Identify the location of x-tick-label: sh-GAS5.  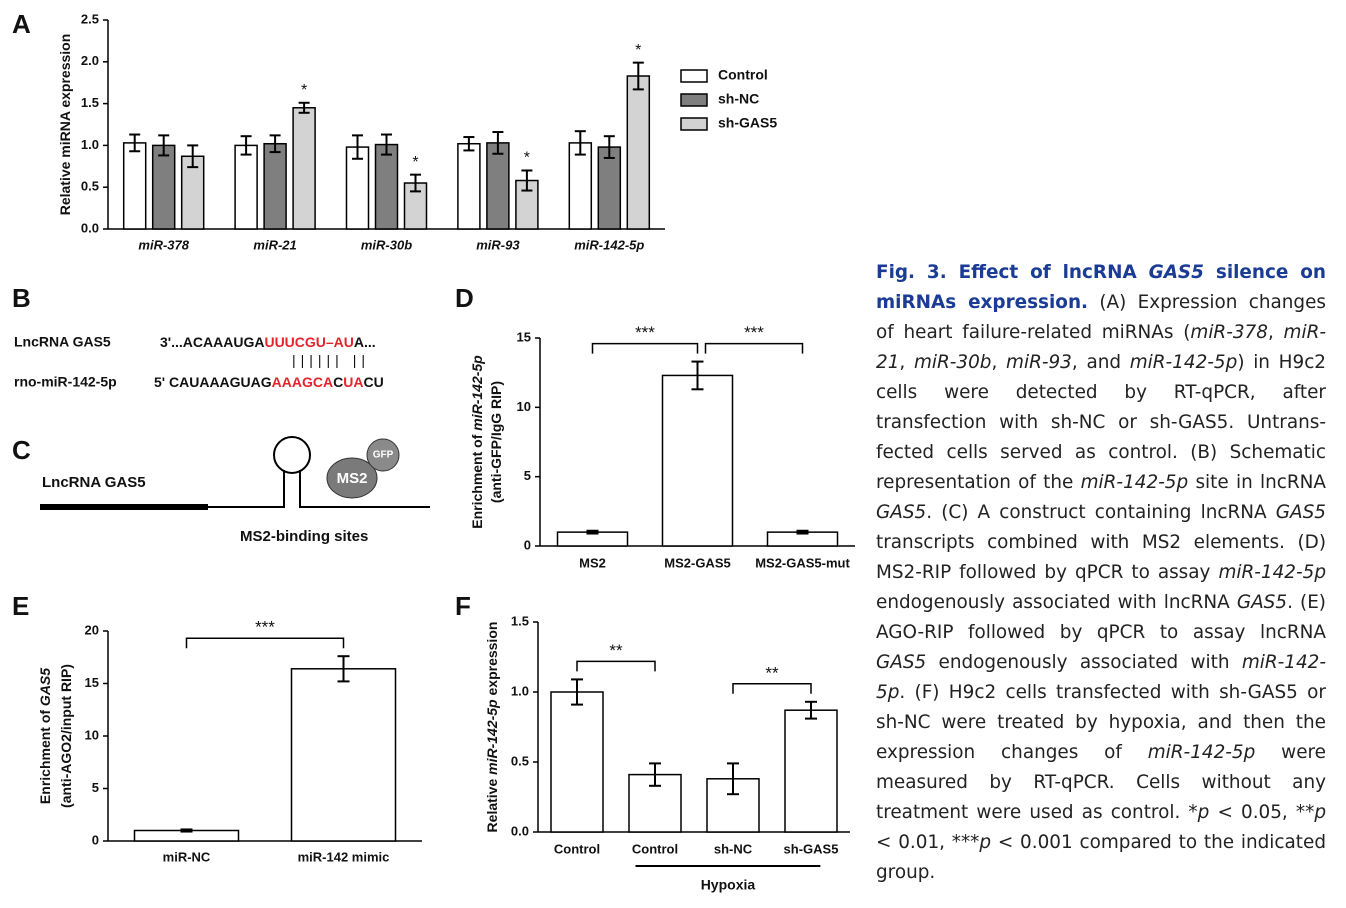
(811, 848).